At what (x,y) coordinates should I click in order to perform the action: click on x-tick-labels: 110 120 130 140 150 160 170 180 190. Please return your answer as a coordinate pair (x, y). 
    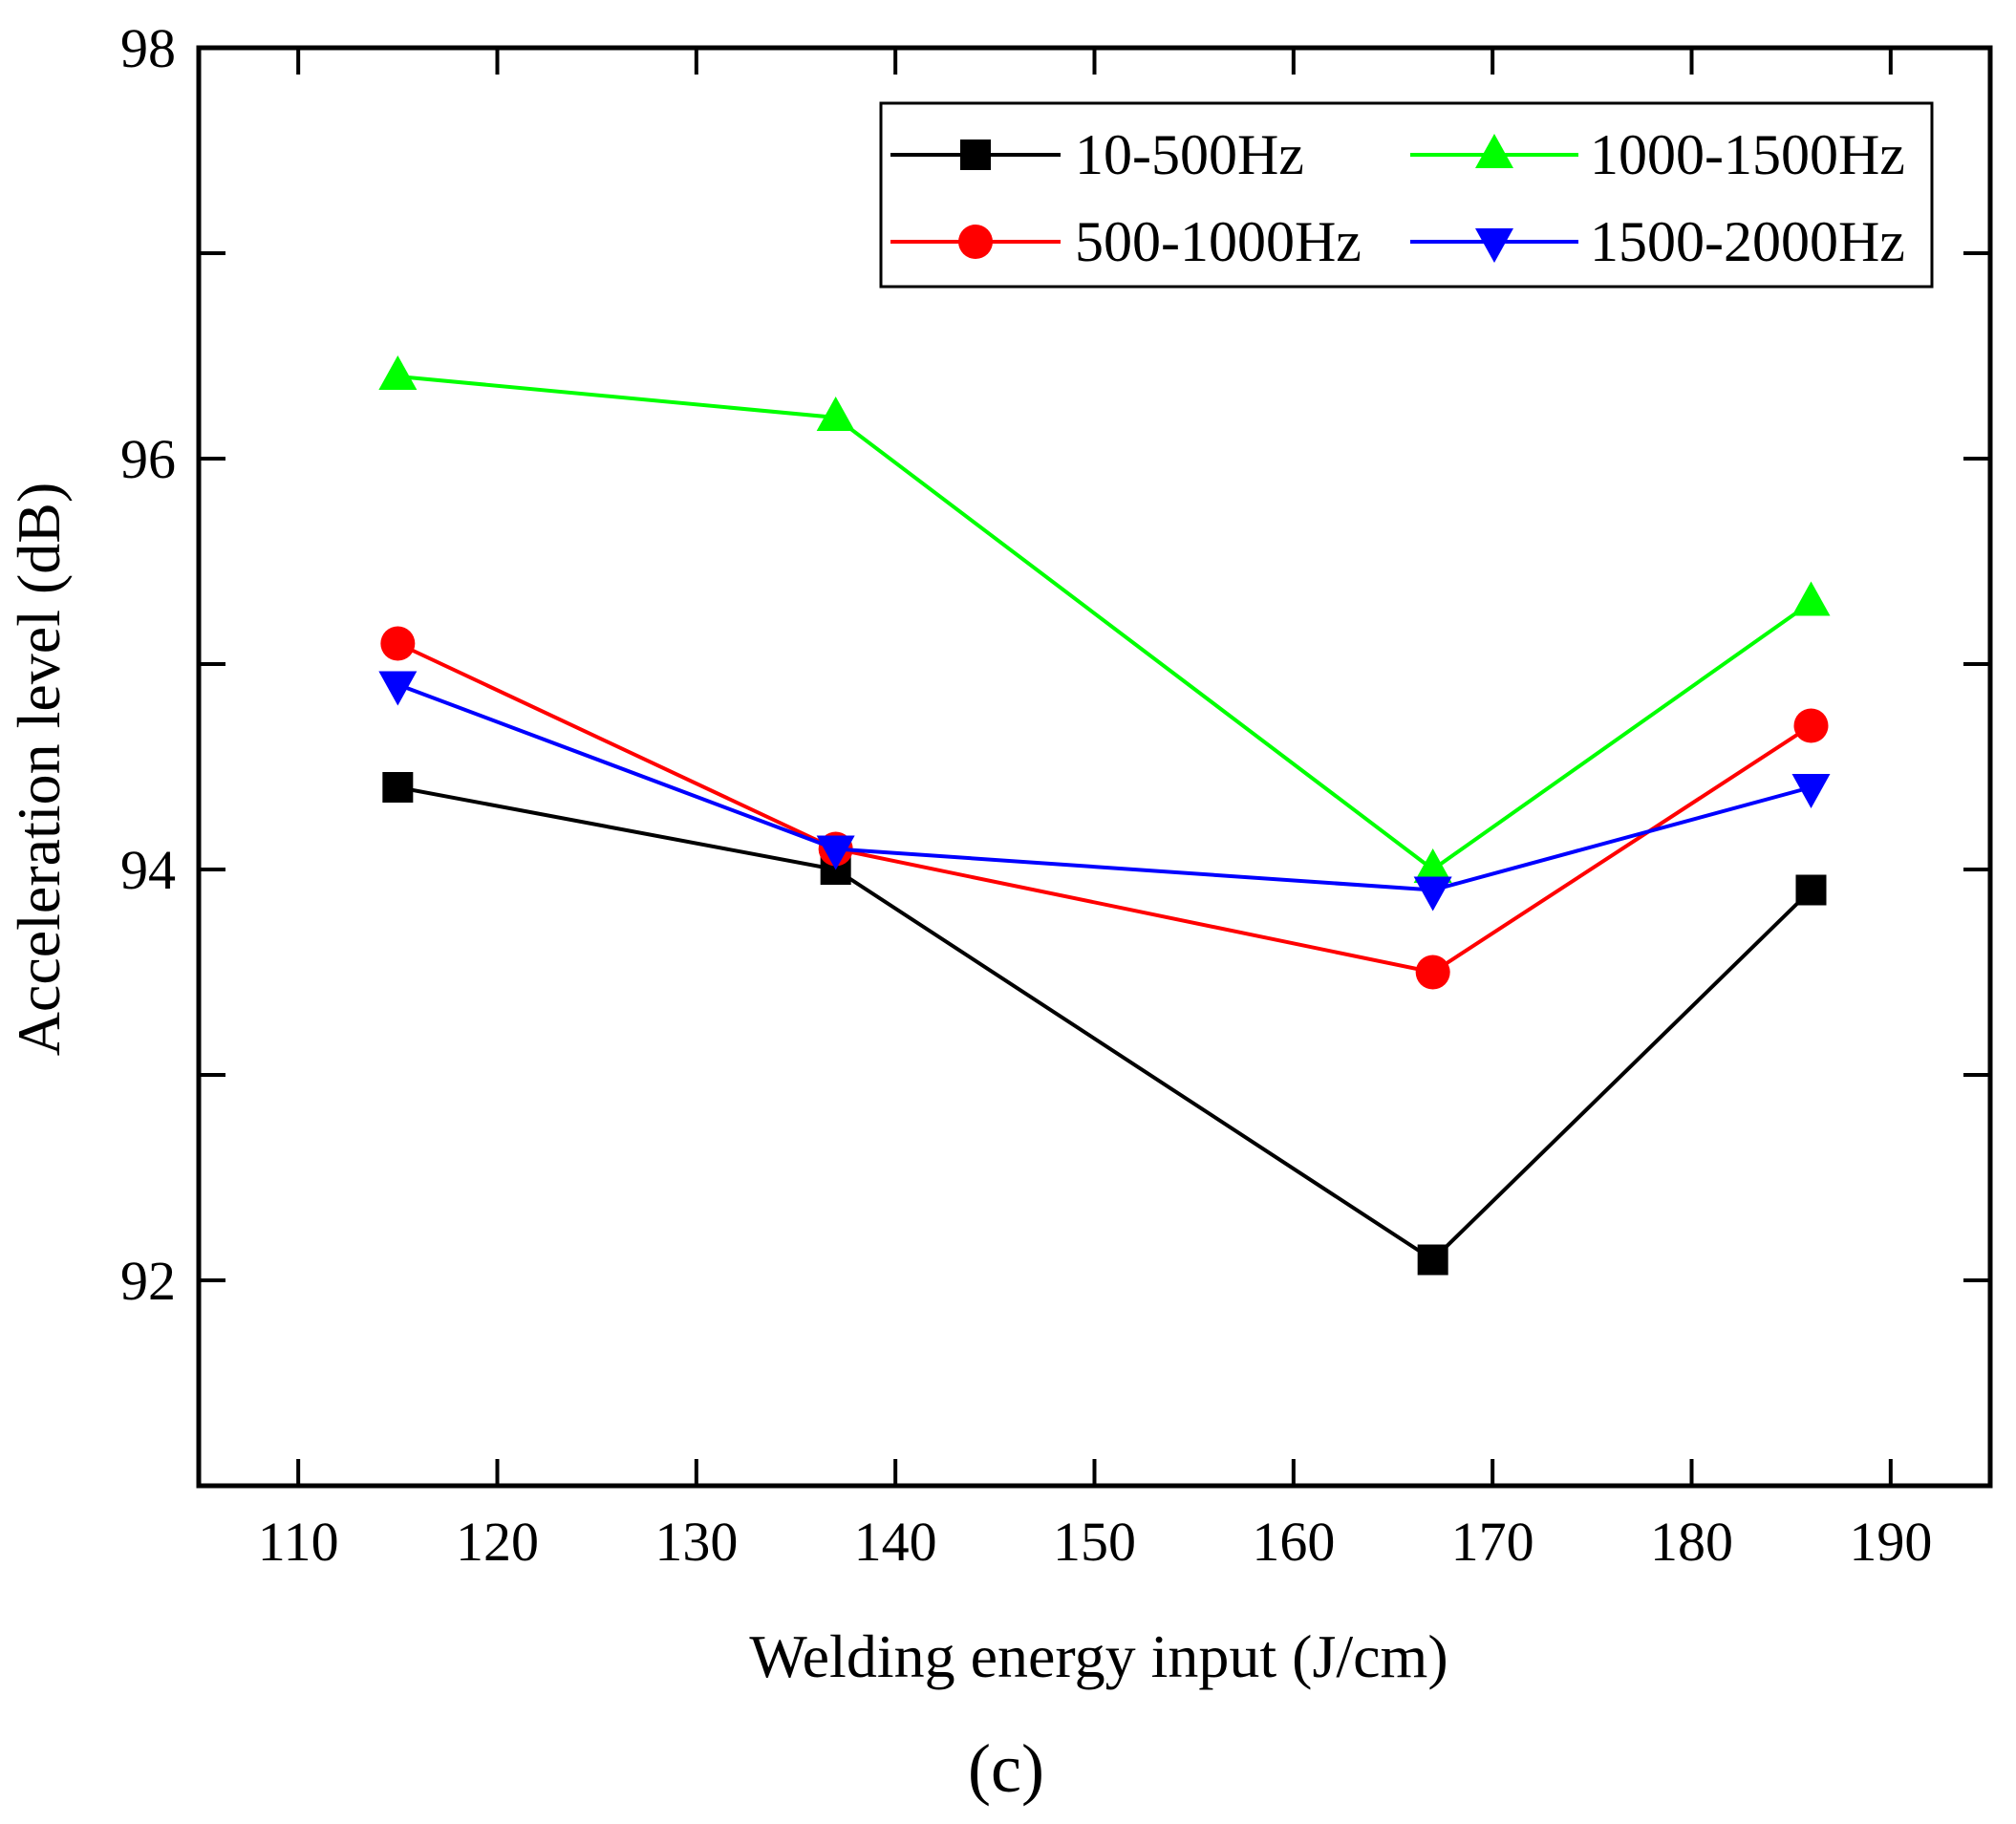
    Looking at the image, I should click on (1095, 1542).